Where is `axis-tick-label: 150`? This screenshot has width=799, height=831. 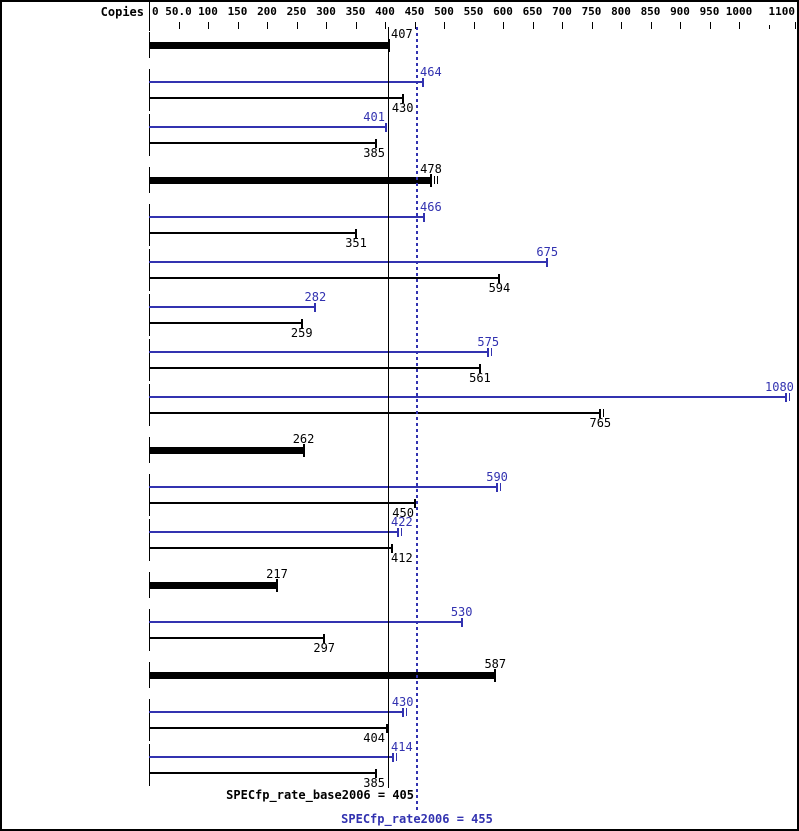
axis-tick-label: 150 is located at coordinates (237, 11).